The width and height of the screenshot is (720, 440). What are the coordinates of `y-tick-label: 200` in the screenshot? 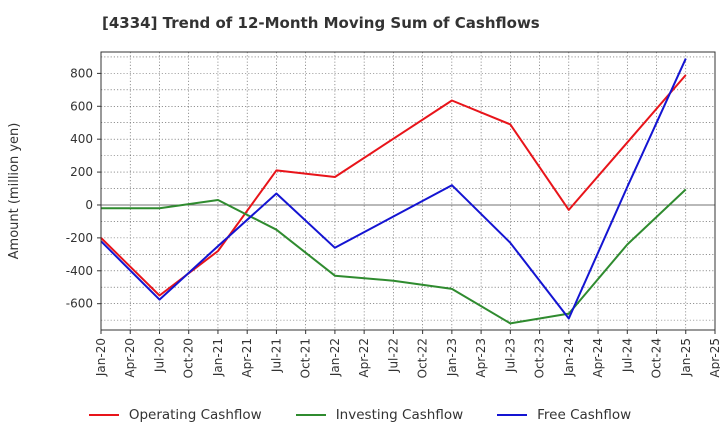 It's located at (81, 172).